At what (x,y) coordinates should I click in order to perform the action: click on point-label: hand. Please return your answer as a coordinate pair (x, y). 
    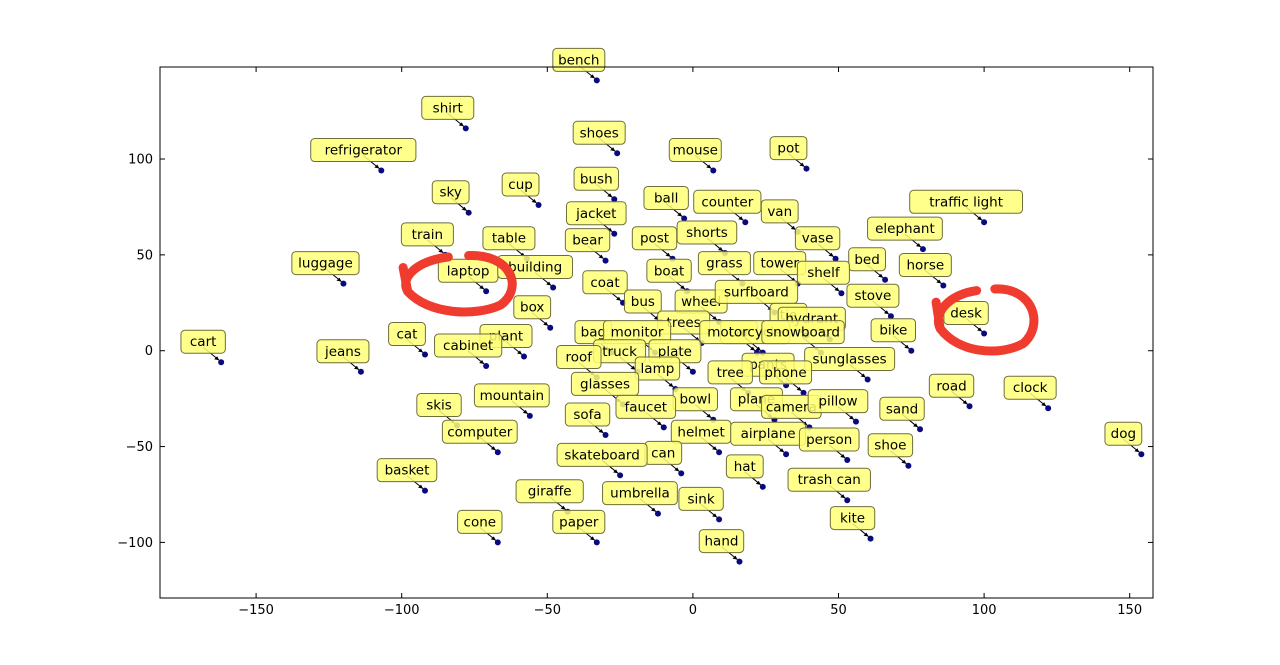
    Looking at the image, I should click on (722, 542).